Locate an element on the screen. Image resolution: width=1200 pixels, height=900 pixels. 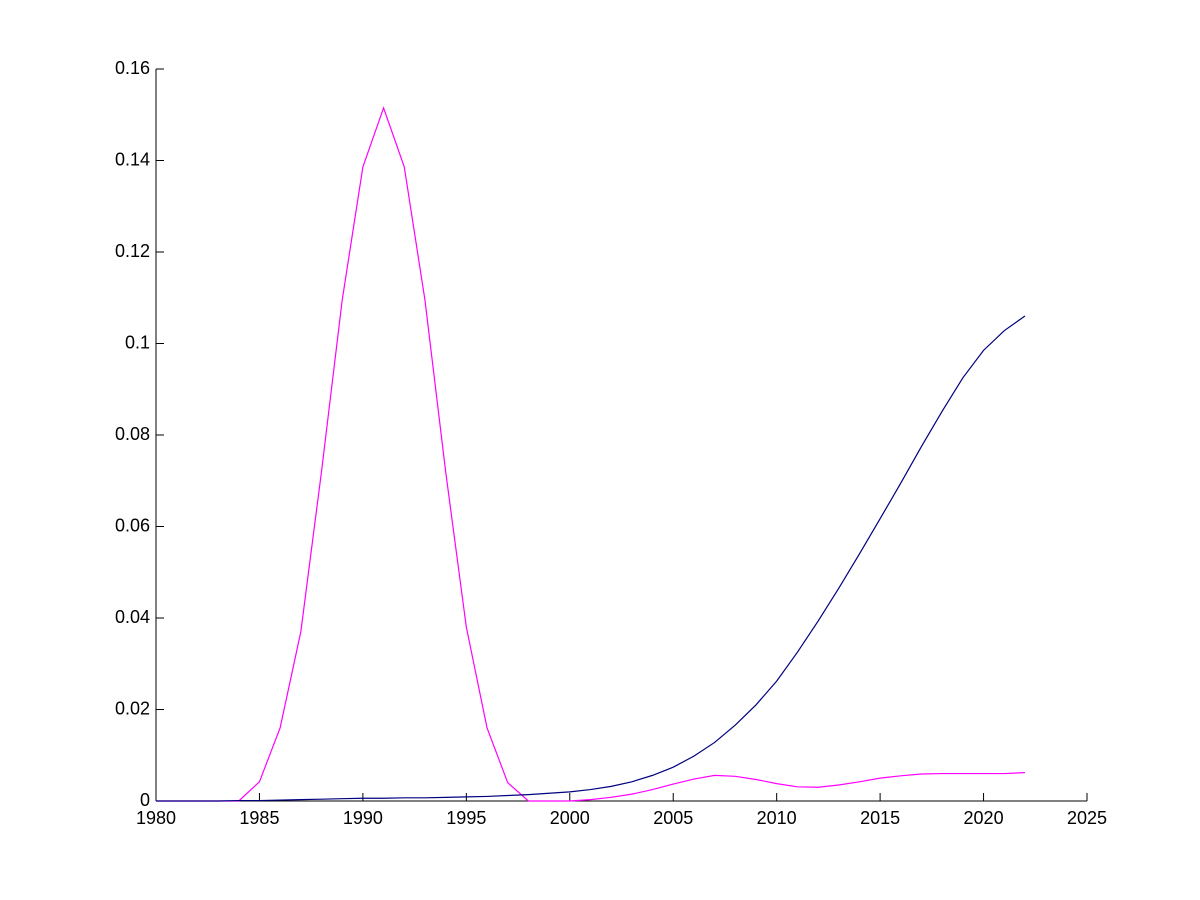
x-tick-label: 2025 is located at coordinates (1087, 818).